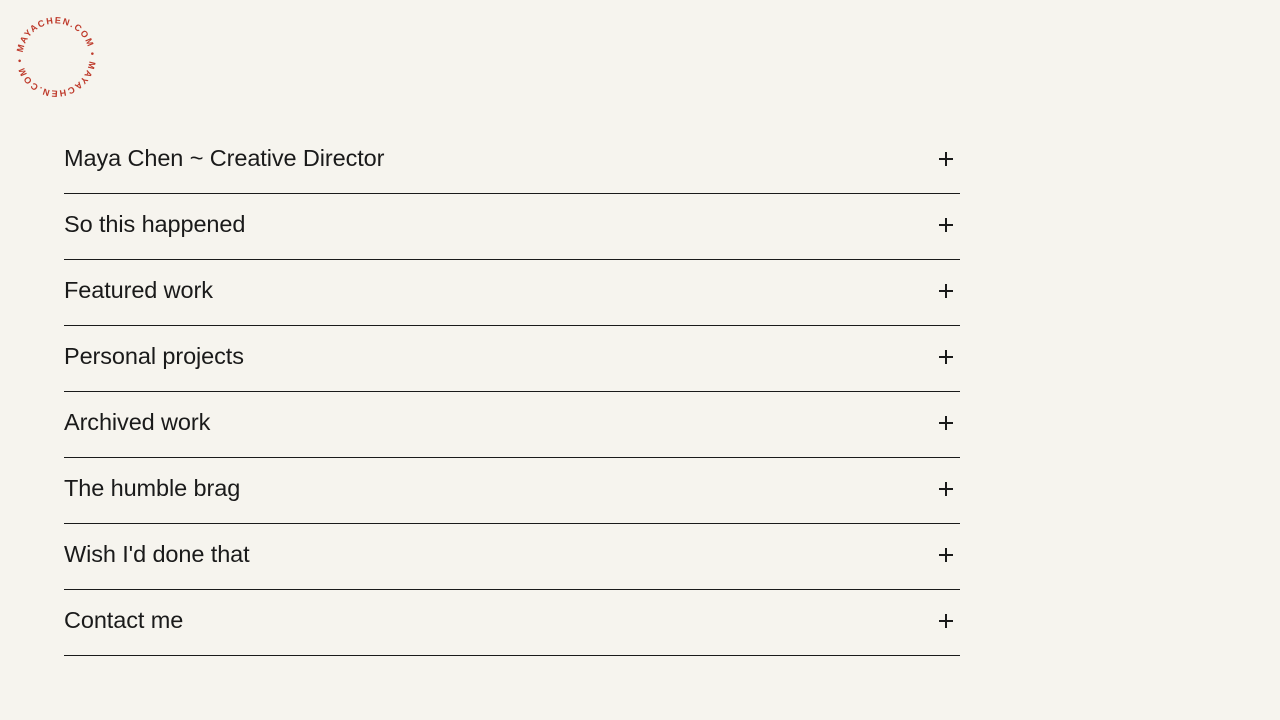  What do you see at coordinates (512, 425) in the screenshot?
I see `accordion-row-archived-work: Archived work` at bounding box center [512, 425].